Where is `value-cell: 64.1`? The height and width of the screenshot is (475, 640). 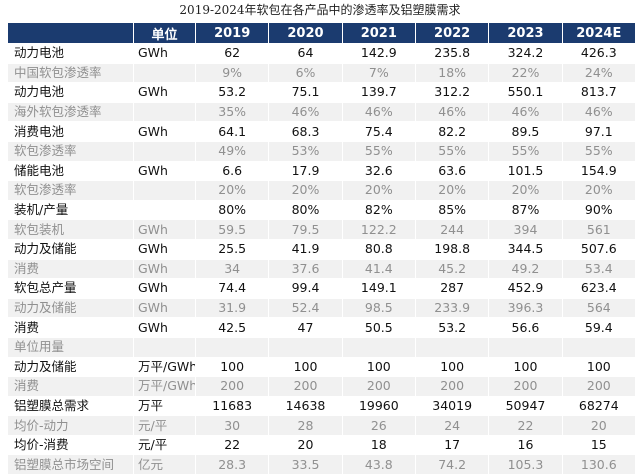 value-cell: 64.1 is located at coordinates (232, 131).